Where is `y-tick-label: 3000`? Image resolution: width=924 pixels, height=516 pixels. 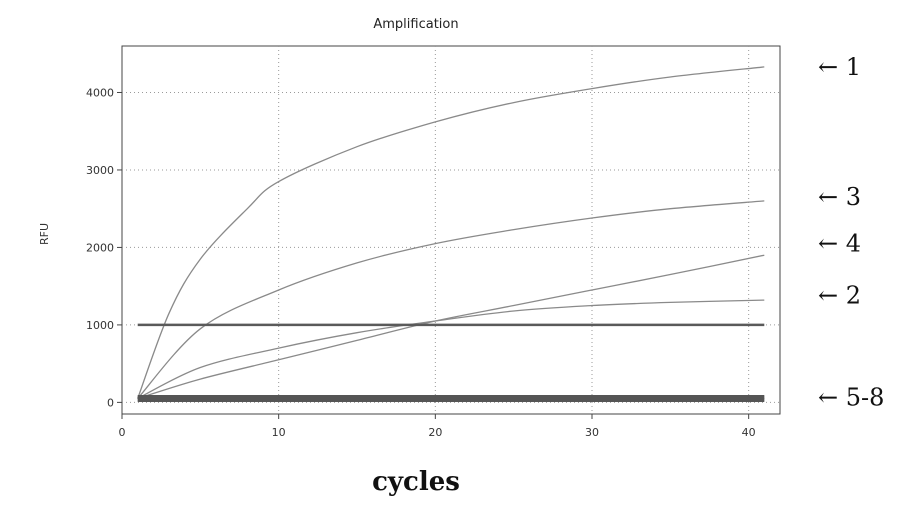 y-tick-label: 3000 is located at coordinates (100, 170).